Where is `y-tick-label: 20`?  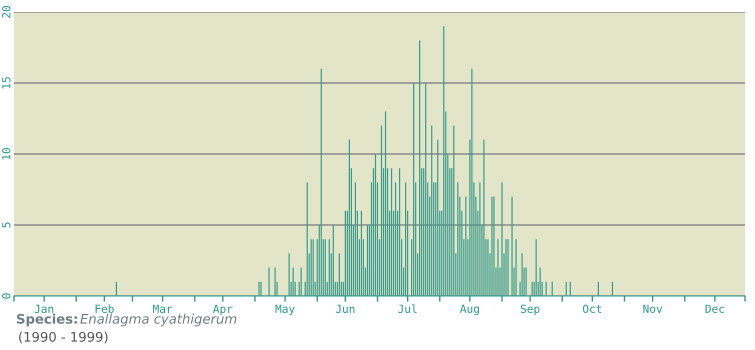 y-tick-label: 20 is located at coordinates (6, 12).